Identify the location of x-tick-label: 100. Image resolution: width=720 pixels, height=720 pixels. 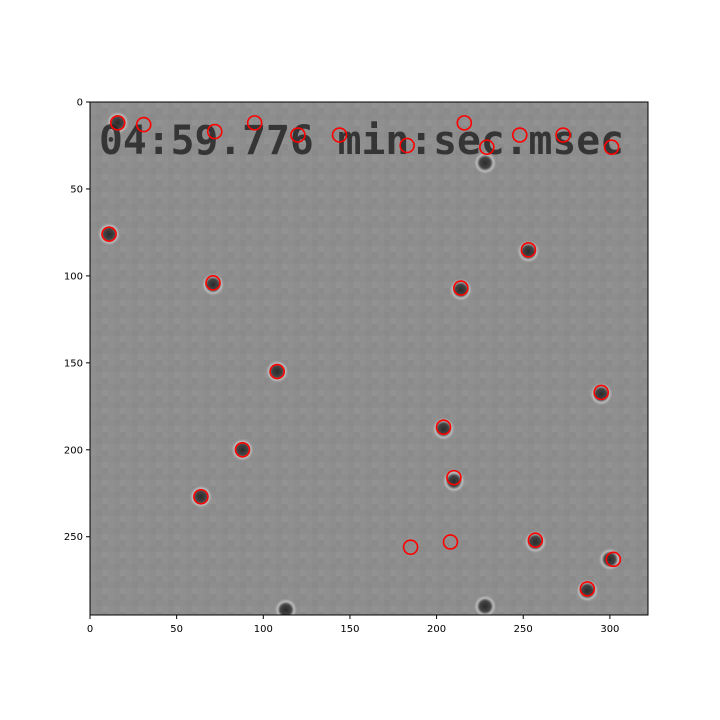
(263, 629).